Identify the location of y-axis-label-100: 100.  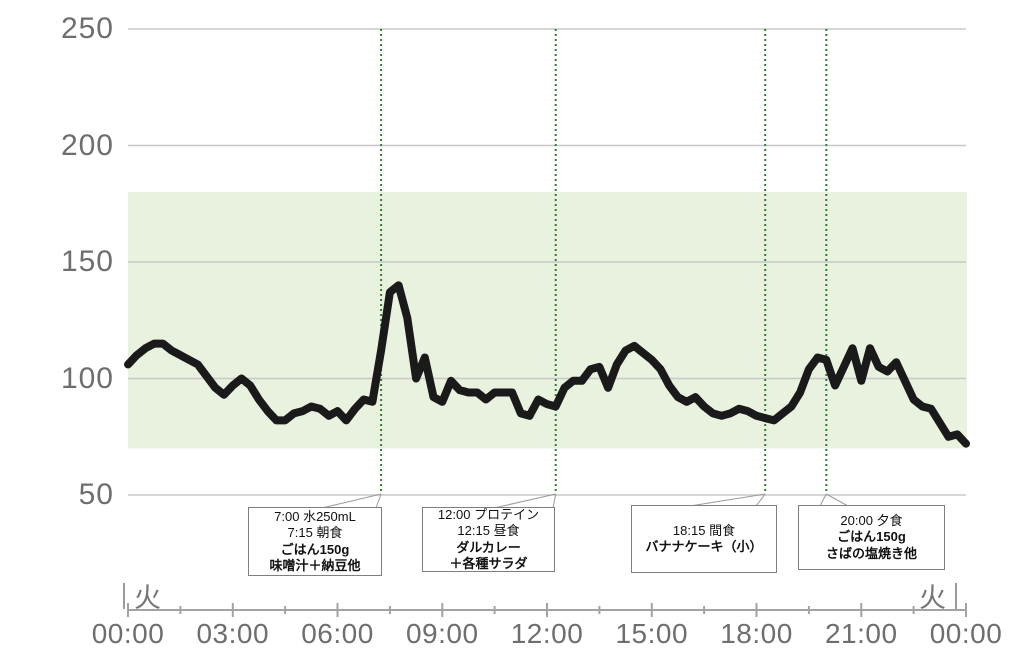
(87, 378).